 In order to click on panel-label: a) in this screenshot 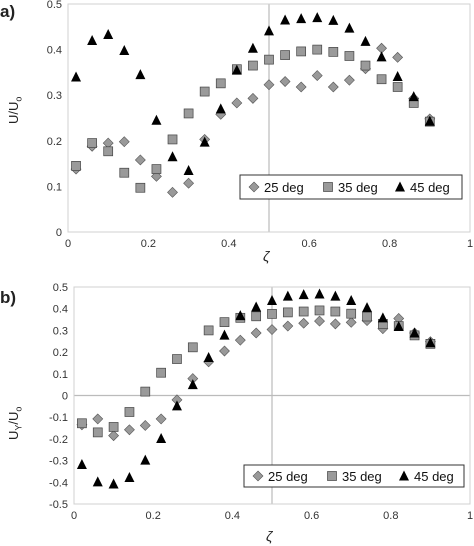, I will do `click(8, 11)`.